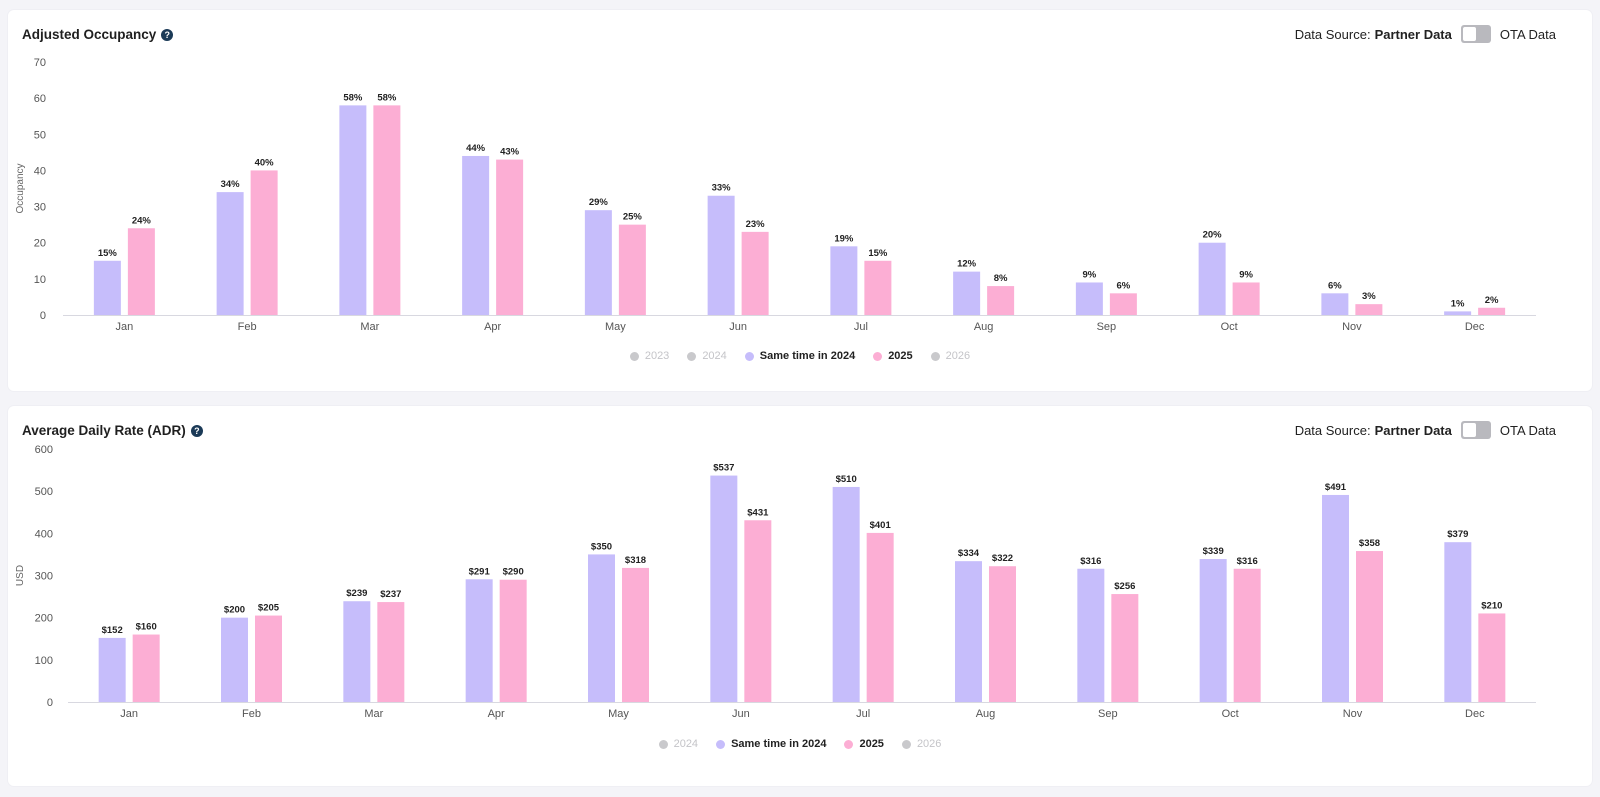  I want to click on data-source-label: Data Source:, so click(1332, 34).